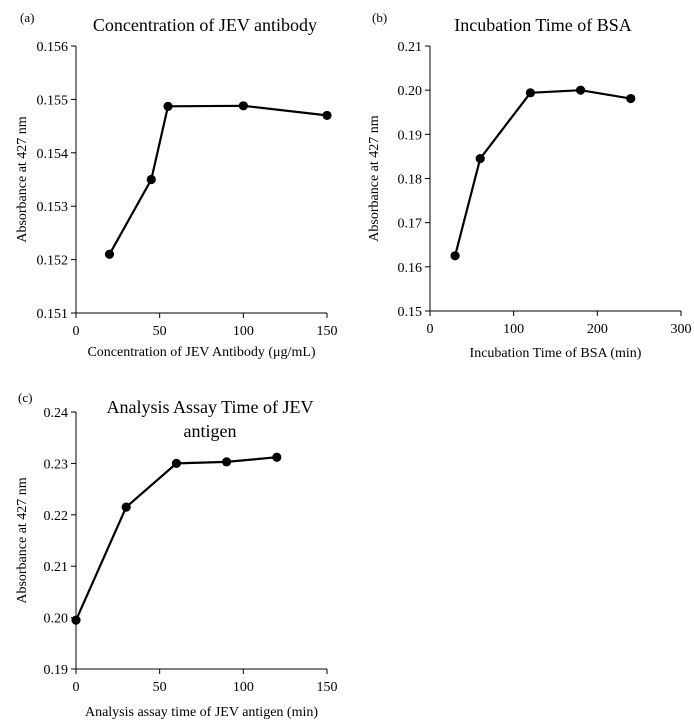  What do you see at coordinates (410, 180) in the screenshot?
I see `y-tick-label: 0.18` at bounding box center [410, 180].